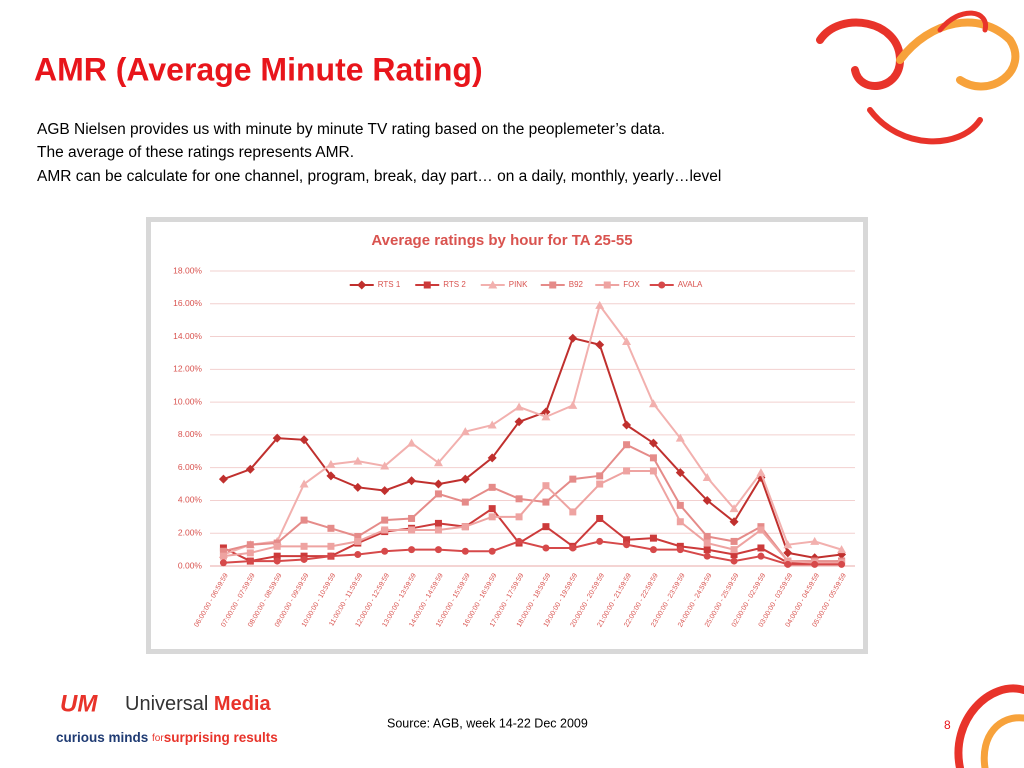 This screenshot has height=768, width=1024. What do you see at coordinates (243, 704) in the screenshot?
I see `logo-word2: Media` at bounding box center [243, 704].